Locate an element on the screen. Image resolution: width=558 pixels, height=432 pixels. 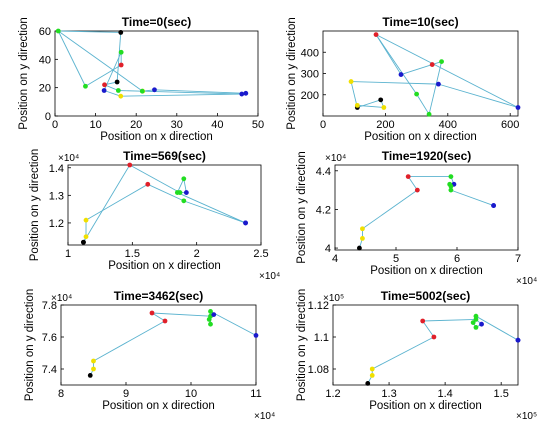
y-tick-label: 1.08 is located at coordinates (318, 370).